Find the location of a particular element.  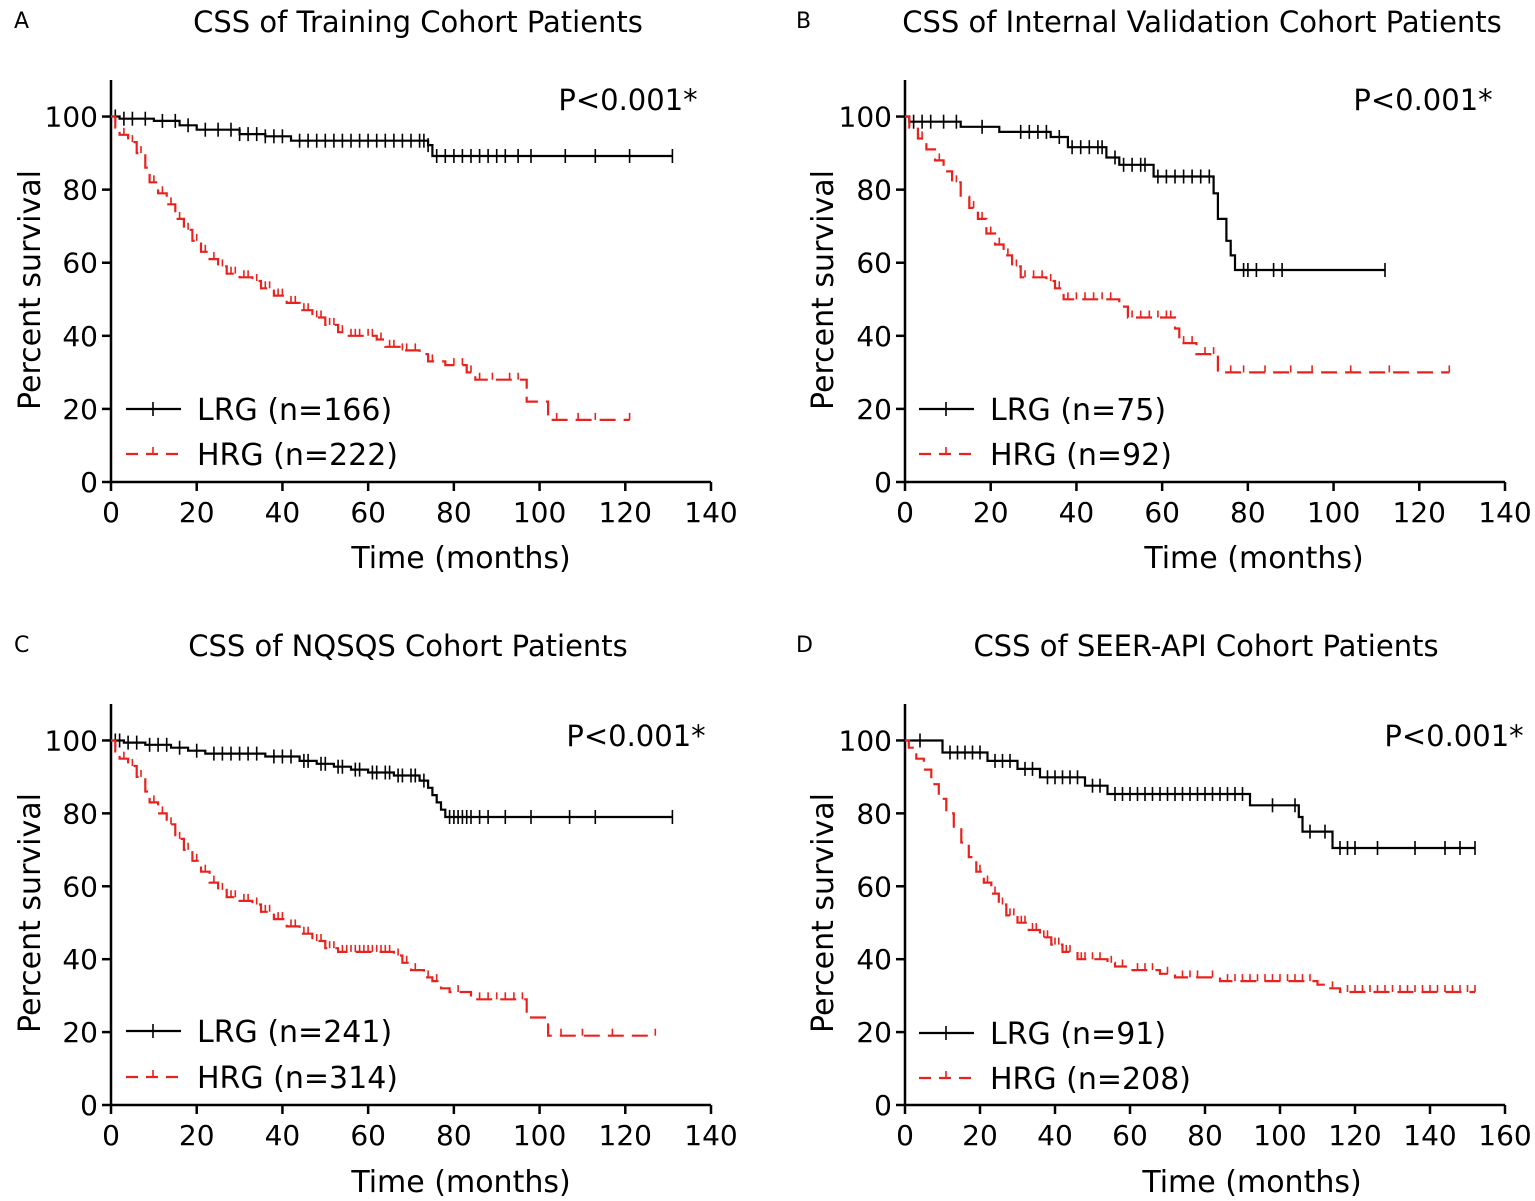

panel-b-x-tick-label: 40 is located at coordinates (1077, 512).